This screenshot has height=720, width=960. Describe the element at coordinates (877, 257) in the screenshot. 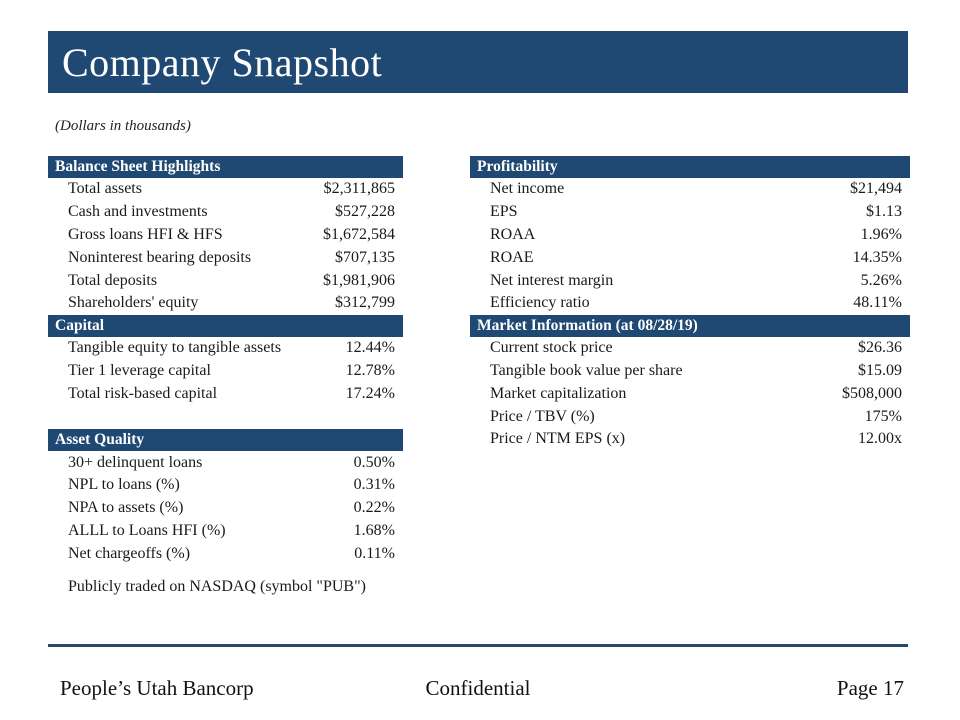

I see `row-value: 14.35%` at that location.